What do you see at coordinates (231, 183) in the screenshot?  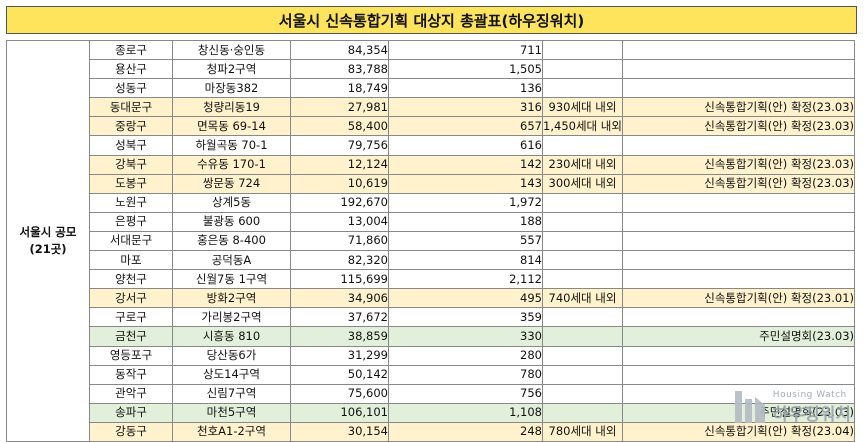 I see `site-cell: 쌍문동 724` at bounding box center [231, 183].